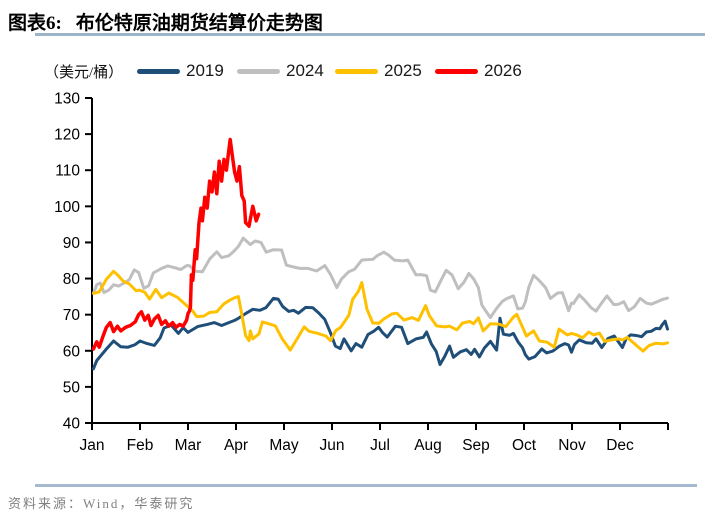 This screenshot has width=720, height=522. I want to click on x-tick-label: Dec, so click(620, 445).